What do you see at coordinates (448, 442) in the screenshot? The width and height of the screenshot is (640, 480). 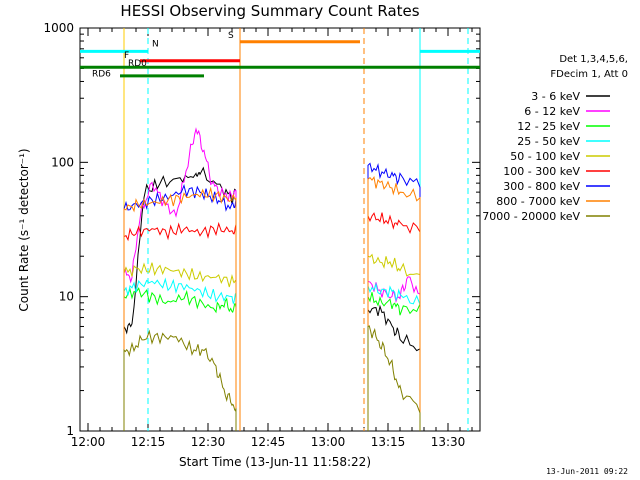 I see `x-tick-label: 13:30` at bounding box center [448, 442].